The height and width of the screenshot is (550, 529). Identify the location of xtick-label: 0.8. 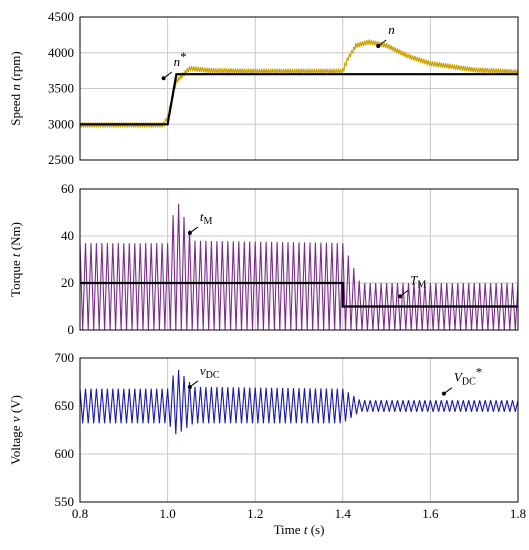
(80, 513).